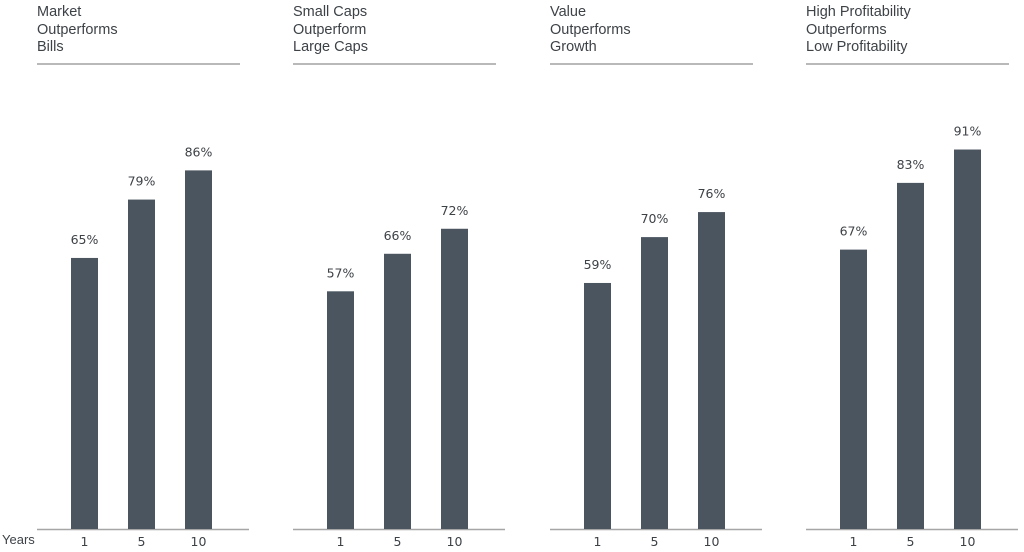  I want to click on bar-value-label: 79%, so click(142, 181).